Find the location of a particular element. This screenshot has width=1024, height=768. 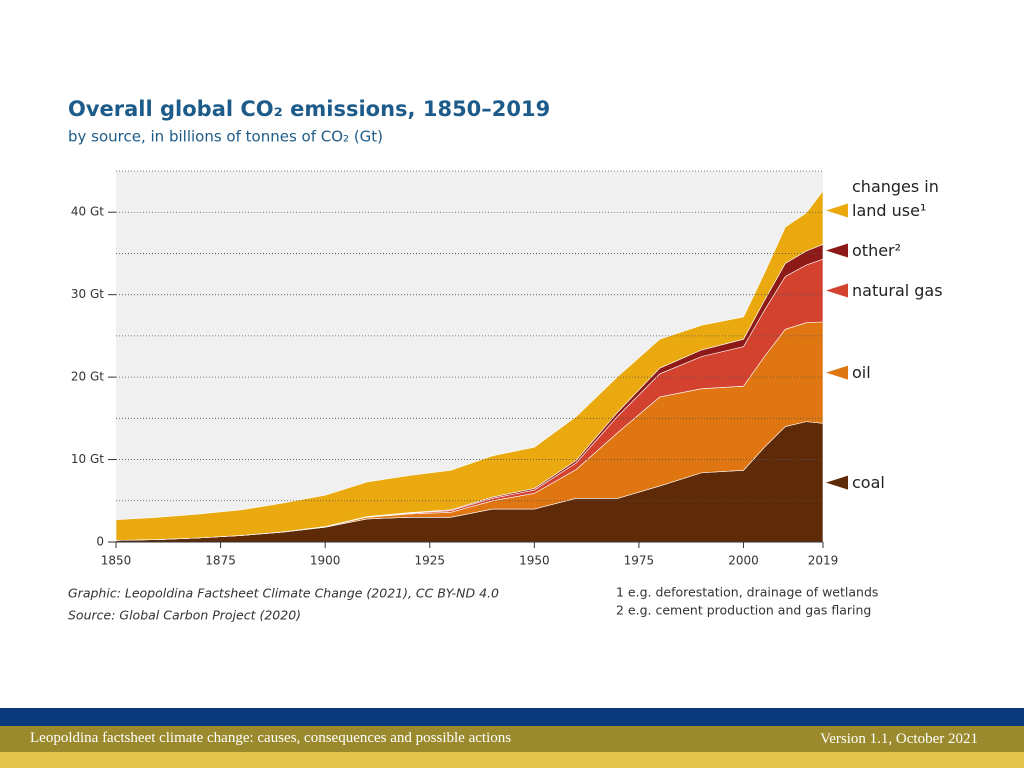

source: Source: Global Carbon Project (2020) is located at coordinates (184, 615).